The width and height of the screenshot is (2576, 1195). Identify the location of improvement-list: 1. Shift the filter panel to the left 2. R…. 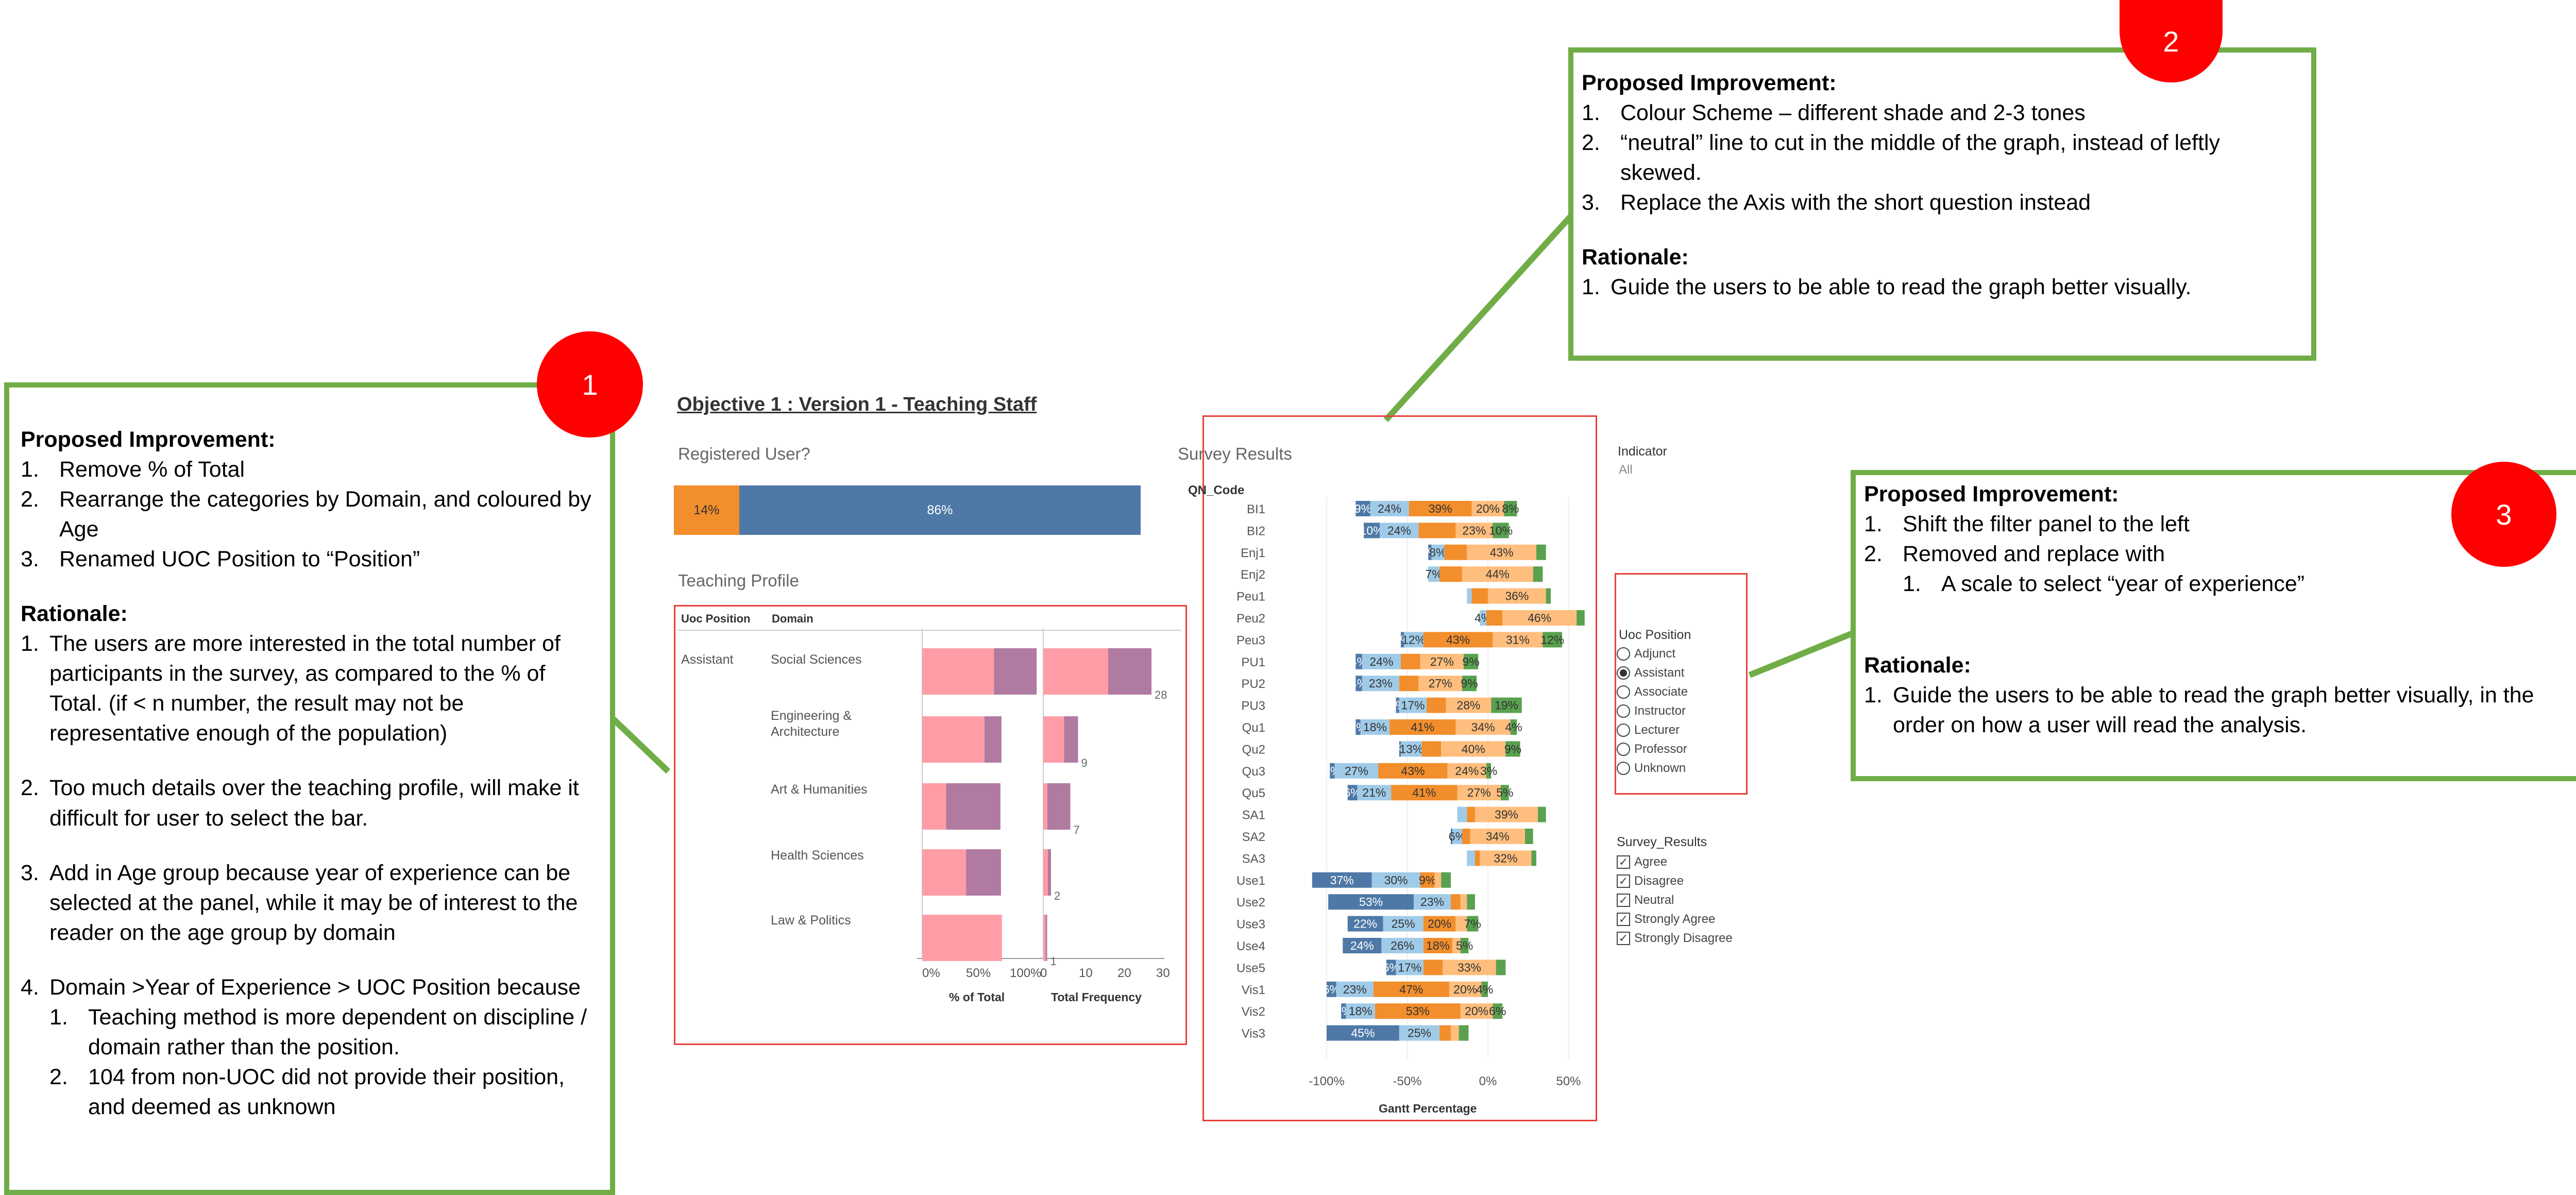
(2220, 539).